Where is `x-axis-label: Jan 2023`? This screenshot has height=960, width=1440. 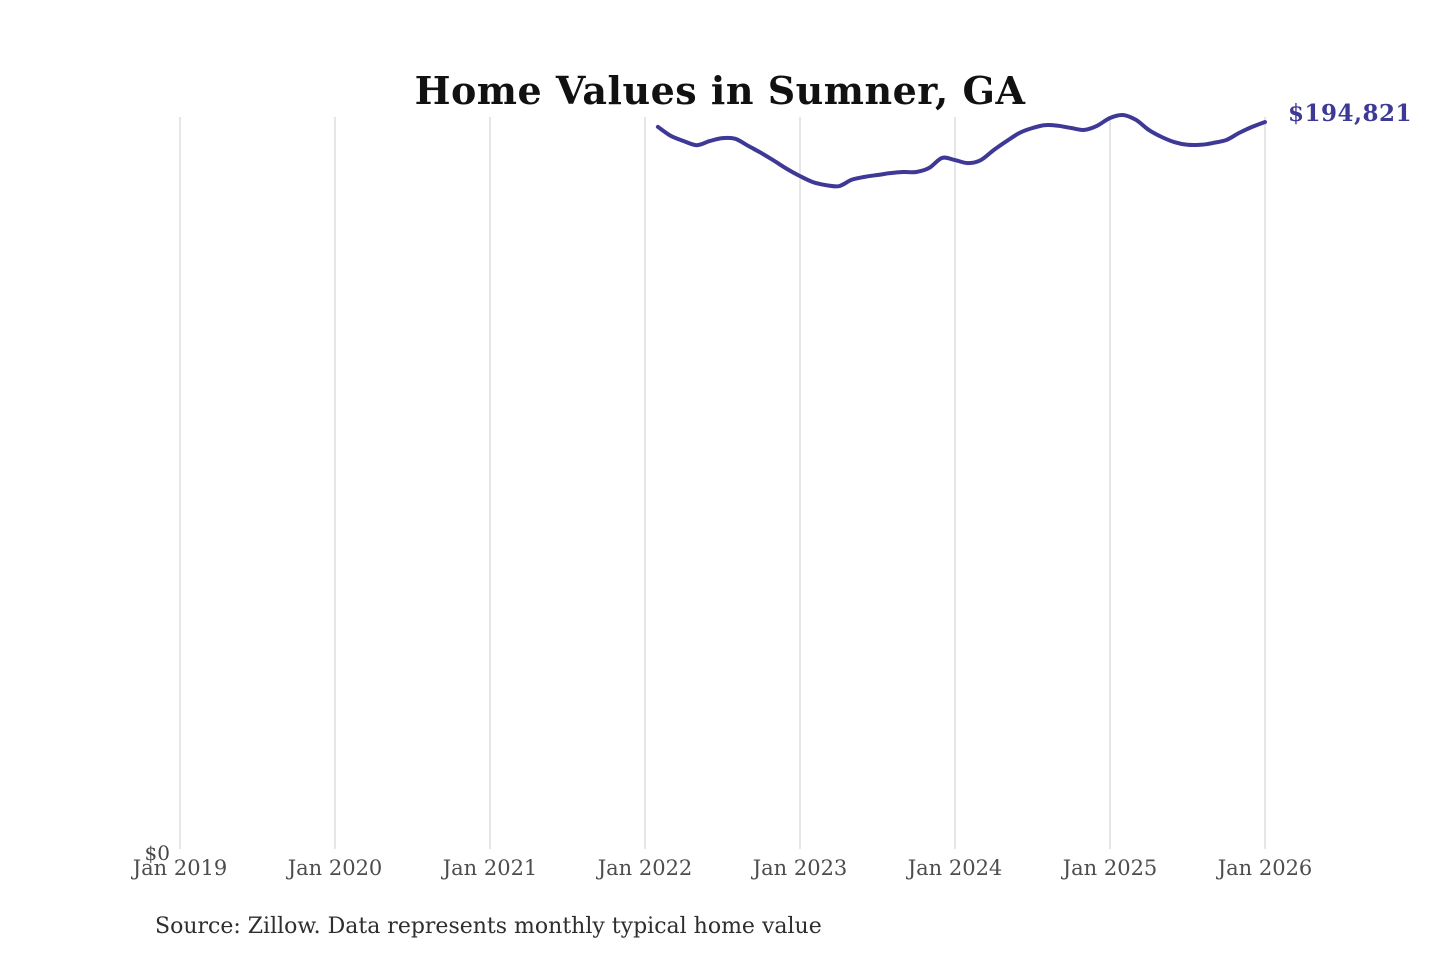 x-axis-label: Jan 2023 is located at coordinates (800, 868).